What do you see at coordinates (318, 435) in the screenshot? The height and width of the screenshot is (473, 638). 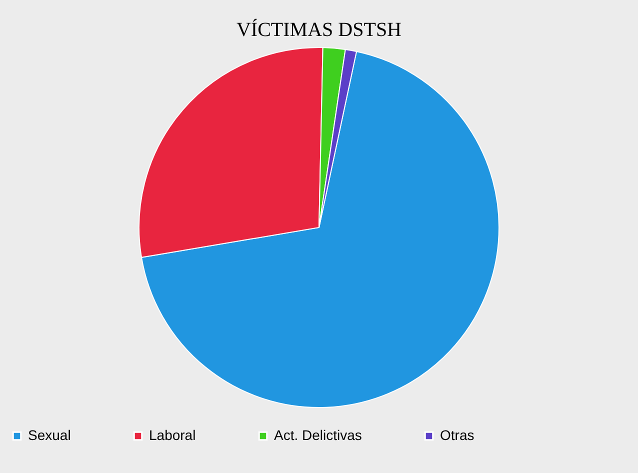 I see `legend-label: Act. Delictivas` at bounding box center [318, 435].